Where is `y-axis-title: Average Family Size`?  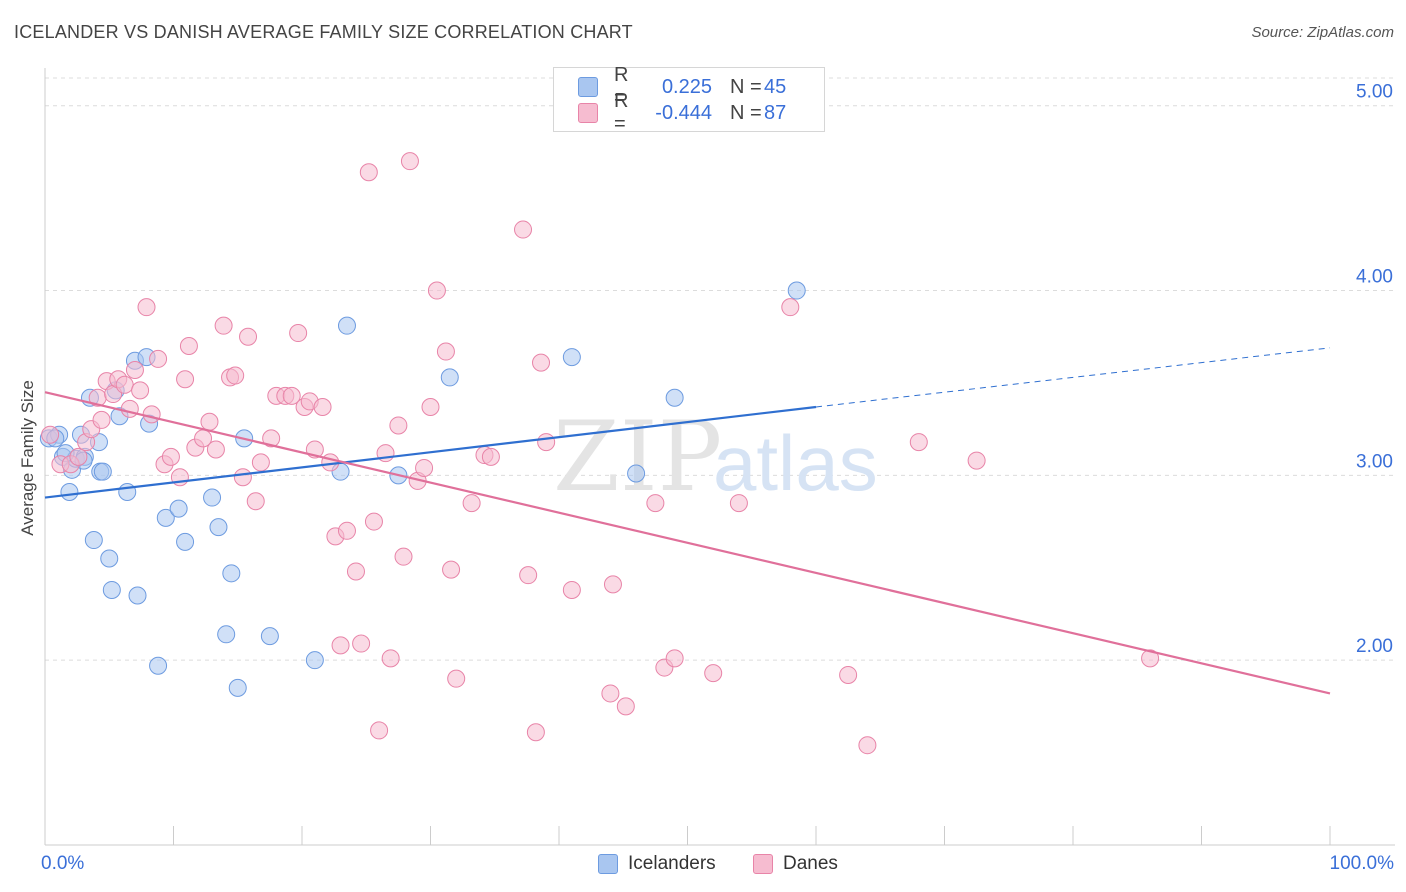 y-axis-title: Average Family Size is located at coordinates (27, 458).